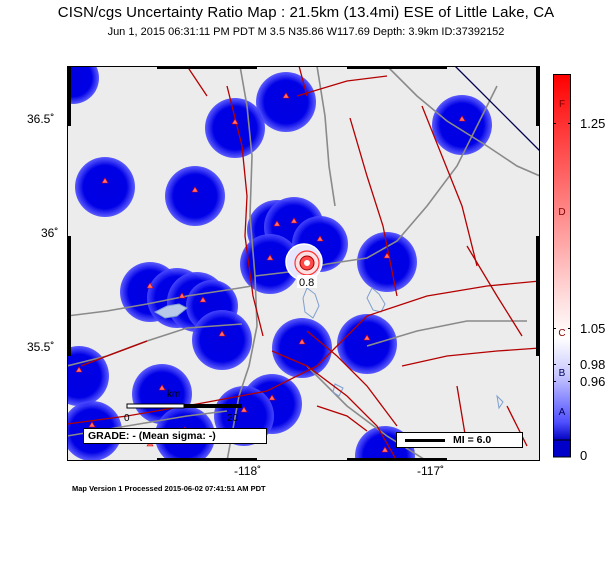 The width and height of the screenshot is (612, 581). What do you see at coordinates (593, 123) in the screenshot?
I see `colorbar-tick-1-25: 1.25` at bounding box center [593, 123].